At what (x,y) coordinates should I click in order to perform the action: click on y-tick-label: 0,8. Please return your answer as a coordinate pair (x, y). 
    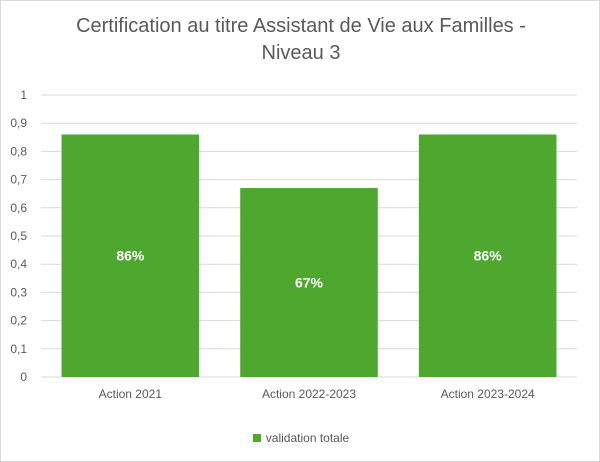
    Looking at the image, I should click on (18, 151).